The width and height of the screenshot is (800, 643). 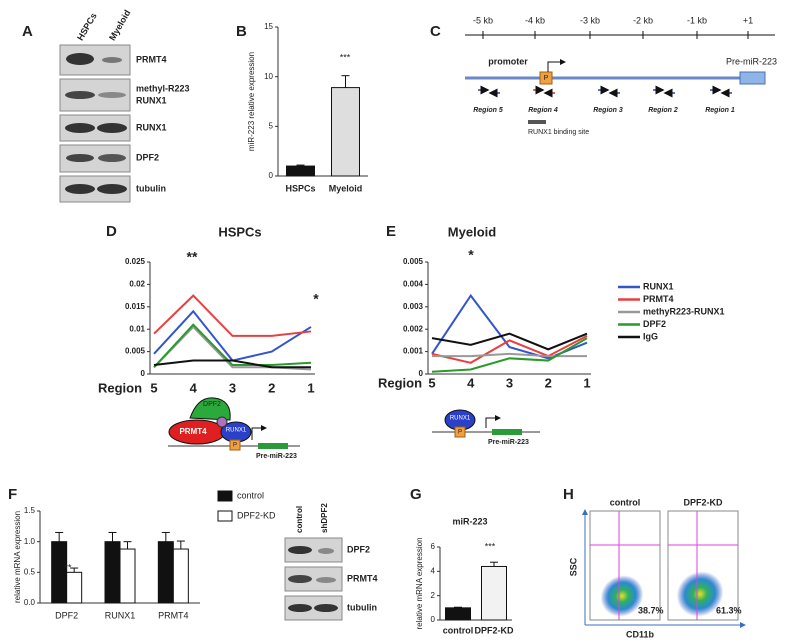 What do you see at coordinates (120, 387) in the screenshot?
I see `x-axis-title: Region` at bounding box center [120, 387].